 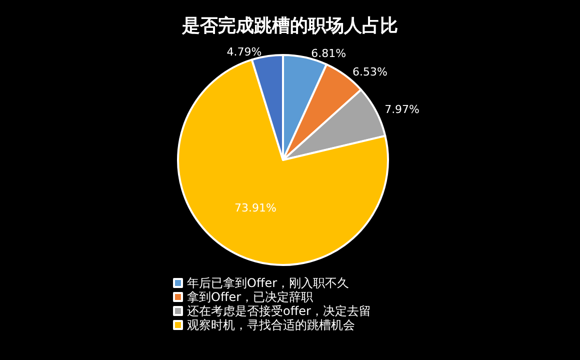 I want to click on chart-title: 是否完成跳槽的职场人占比, so click(x=289, y=26).